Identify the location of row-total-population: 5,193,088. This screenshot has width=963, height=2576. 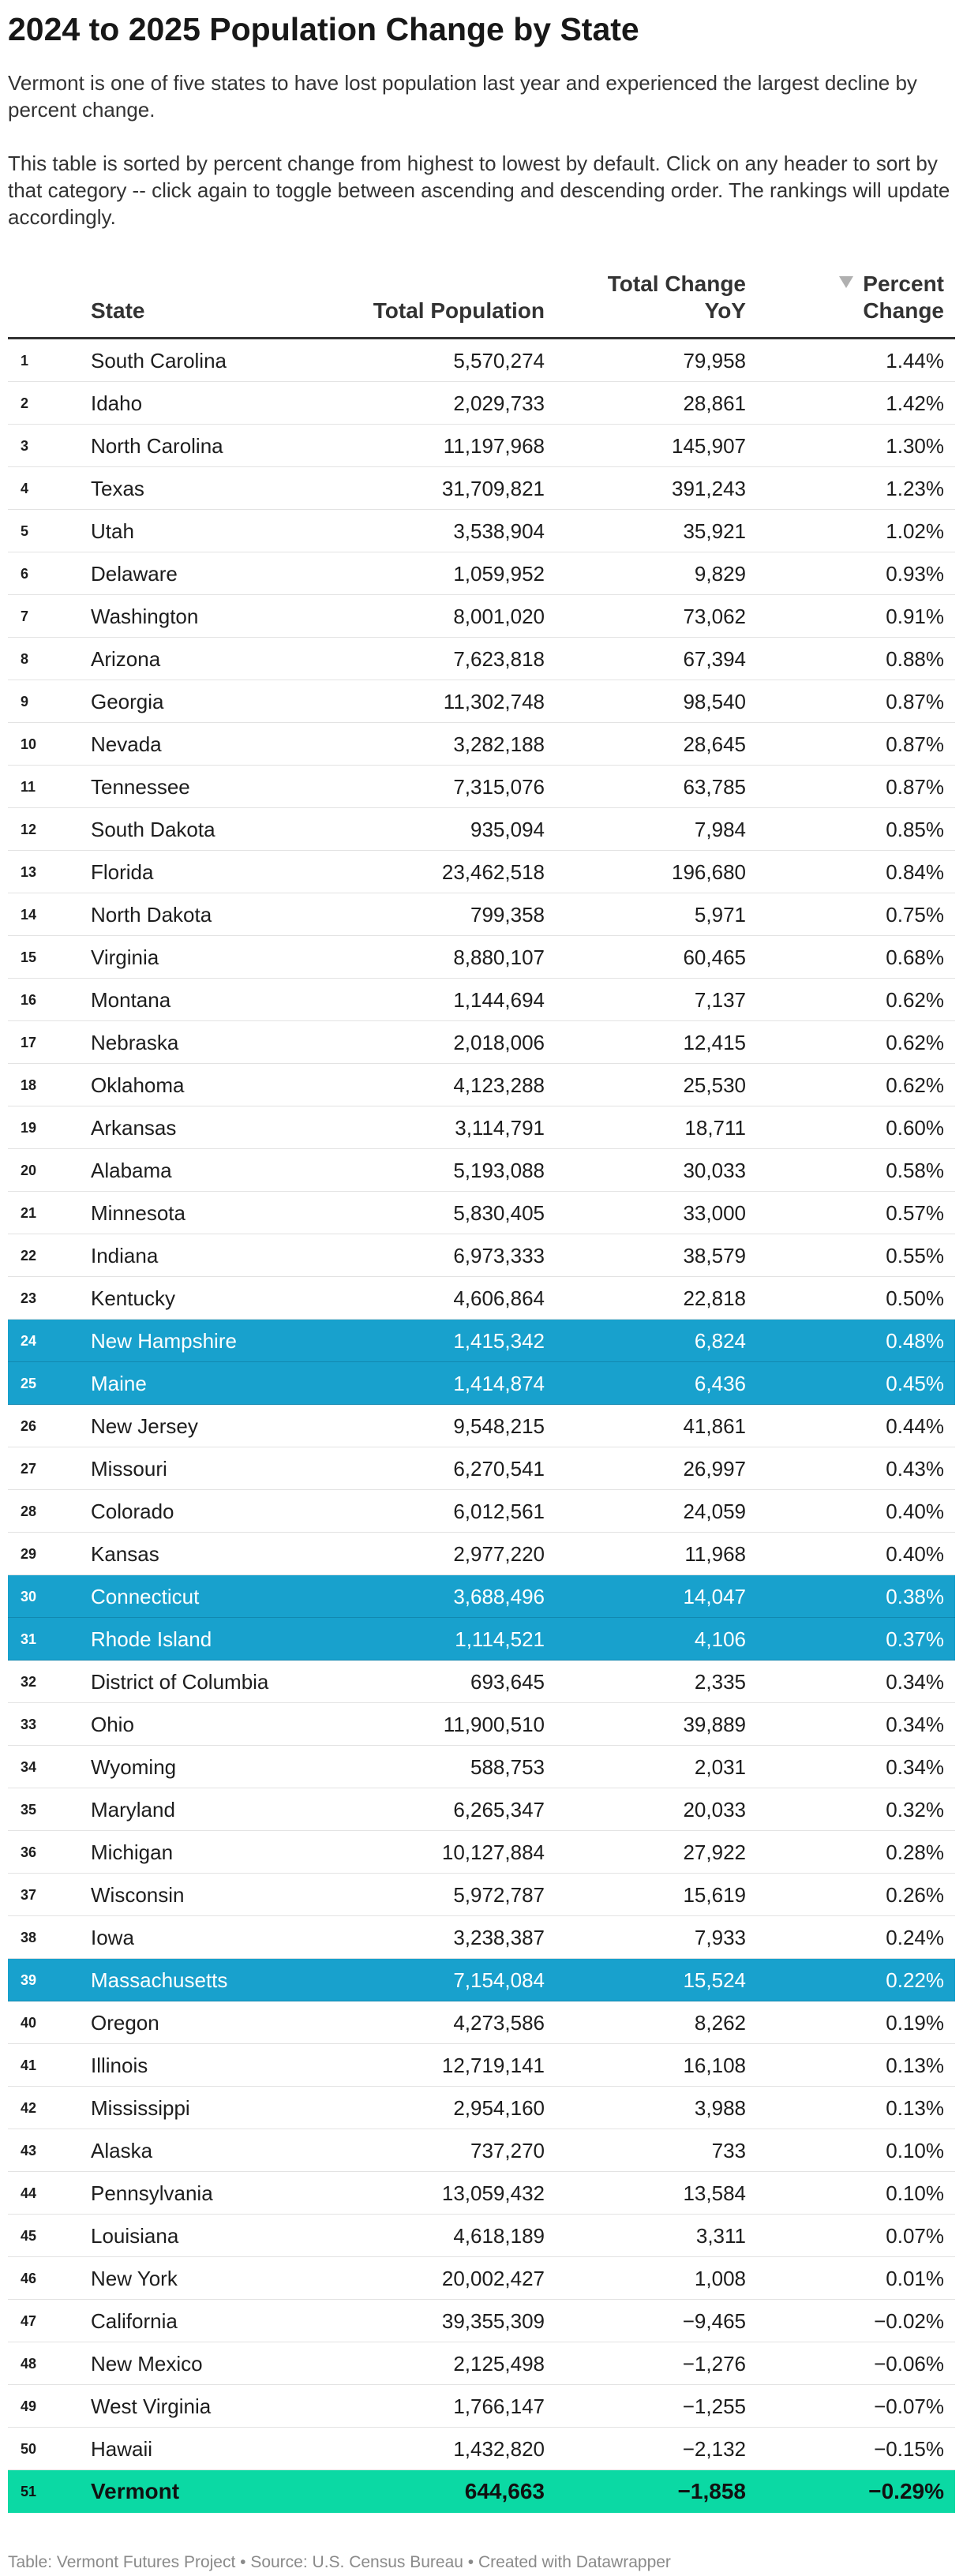
(499, 1170).